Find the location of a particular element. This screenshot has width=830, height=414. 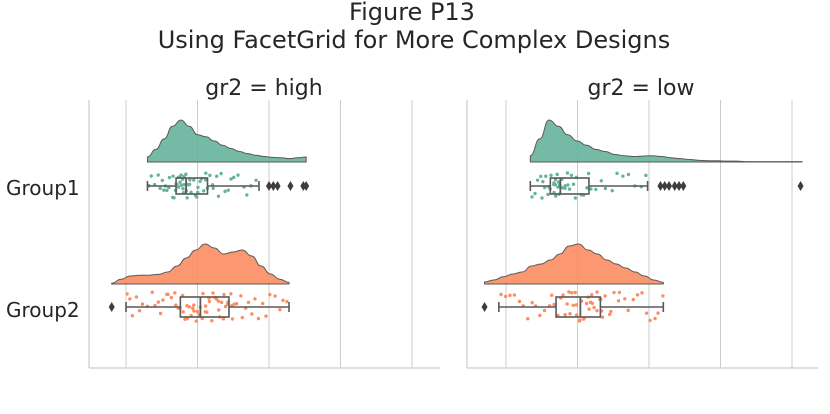

box-iqr is located at coordinates (192, 186).